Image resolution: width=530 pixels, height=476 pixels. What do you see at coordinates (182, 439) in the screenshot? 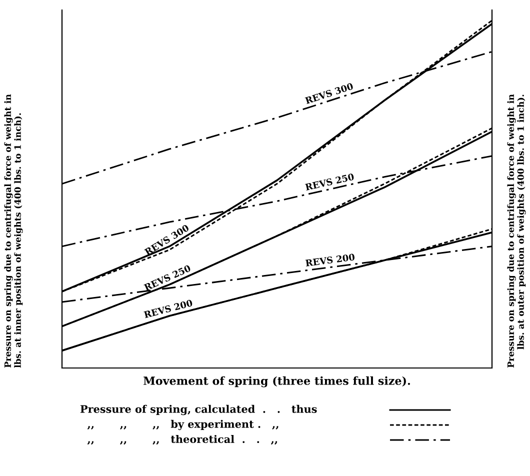
I see `text: ,, ,, ,, theoretical . . ,,` at bounding box center [182, 439].